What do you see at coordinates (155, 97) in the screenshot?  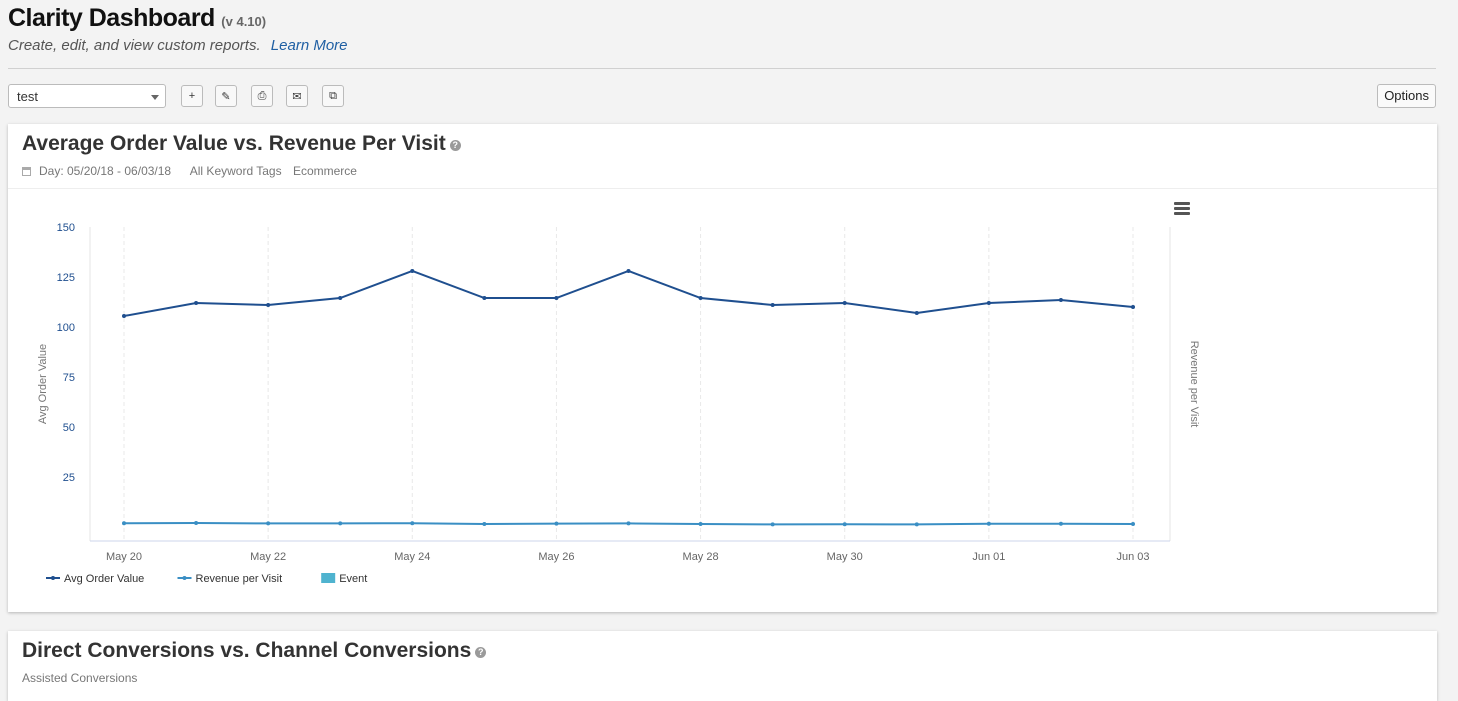 I see `chevron-down-icon` at bounding box center [155, 97].